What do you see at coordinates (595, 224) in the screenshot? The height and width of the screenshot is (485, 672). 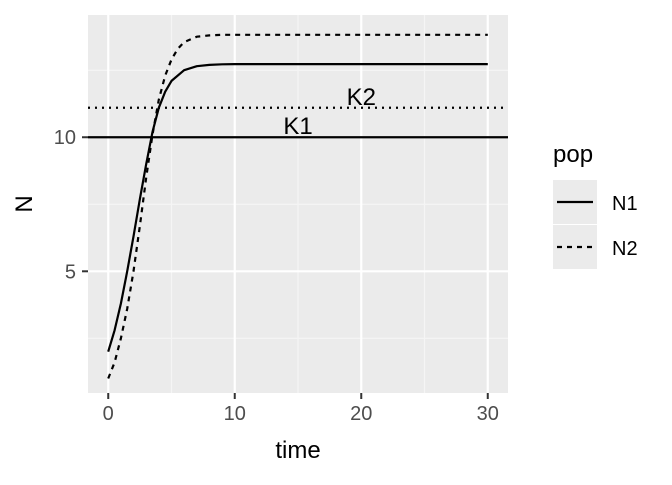 I see `legend-entries: N1 N2` at bounding box center [595, 224].